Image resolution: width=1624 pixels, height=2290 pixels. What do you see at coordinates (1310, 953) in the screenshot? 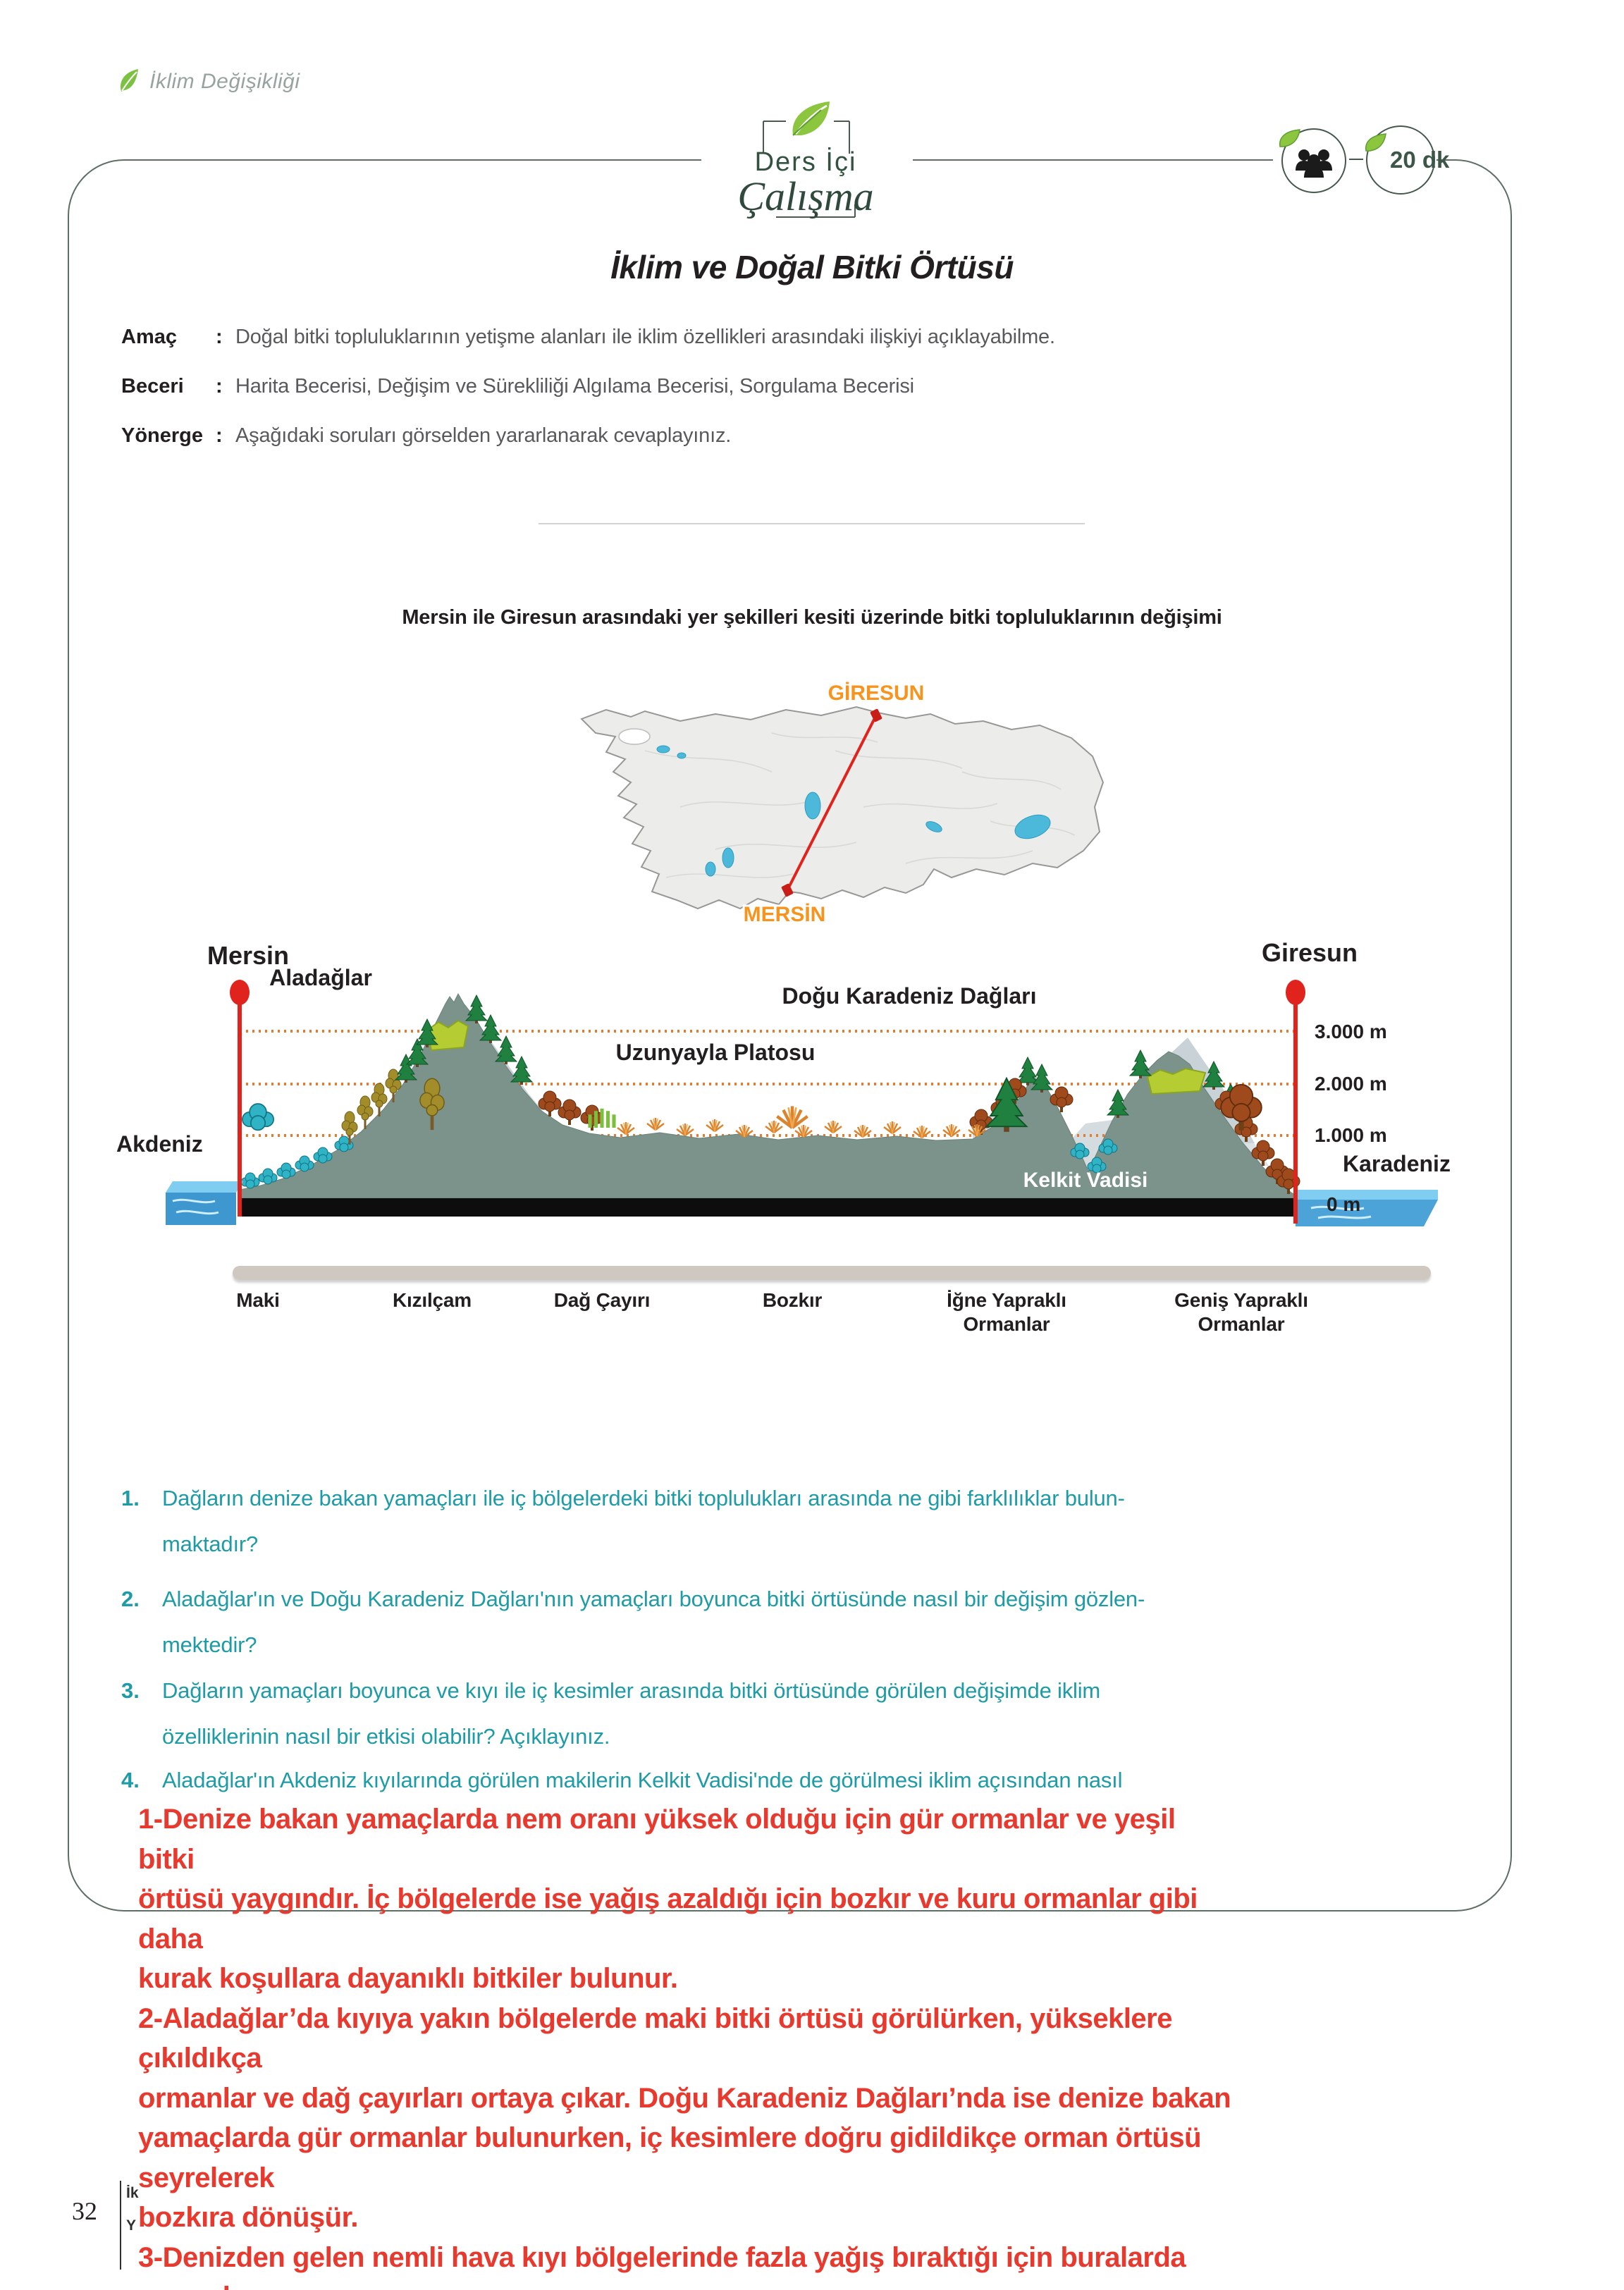
I see `section-city-giresun: Giresun` at bounding box center [1310, 953].